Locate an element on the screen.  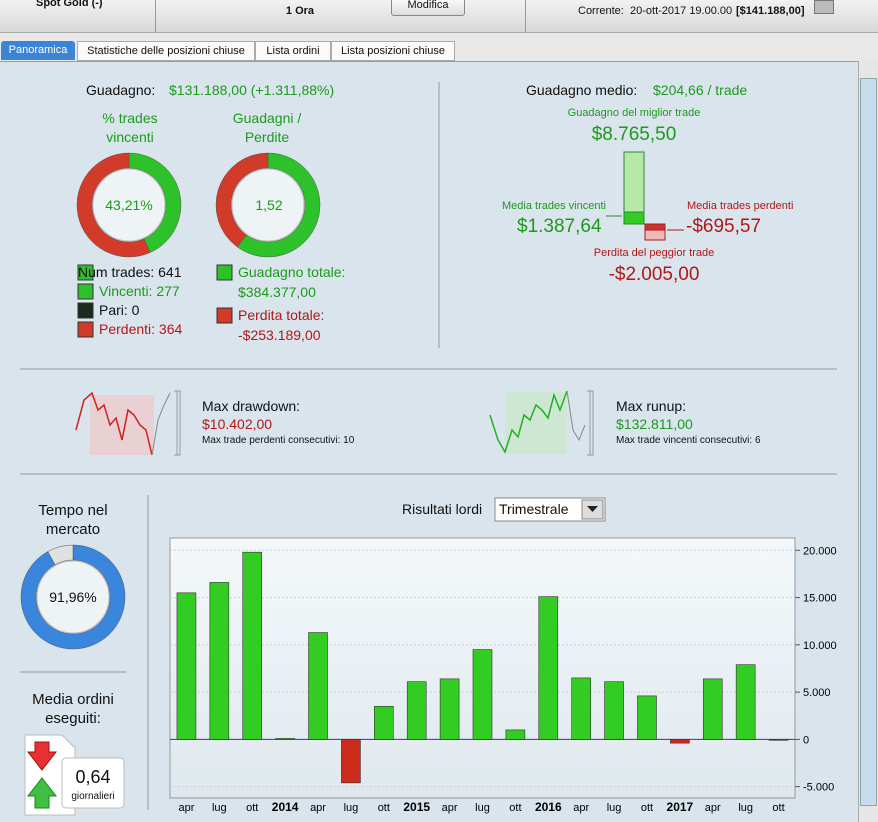
avg-label: Guadagno medio: is located at coordinates (582, 90).